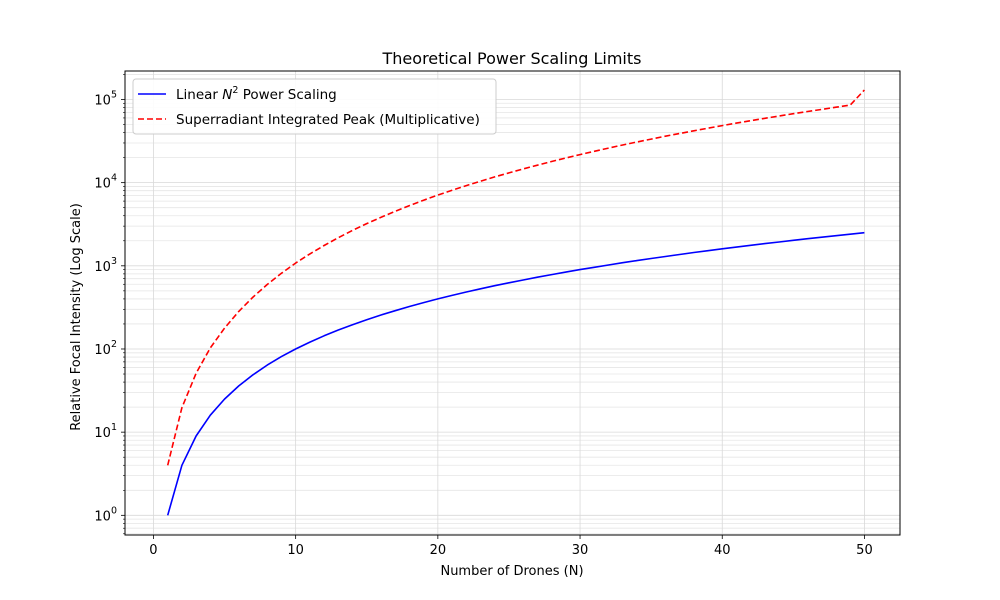  What do you see at coordinates (114, 94) in the screenshot?
I see `y-tick-exponent: 5` at bounding box center [114, 94].